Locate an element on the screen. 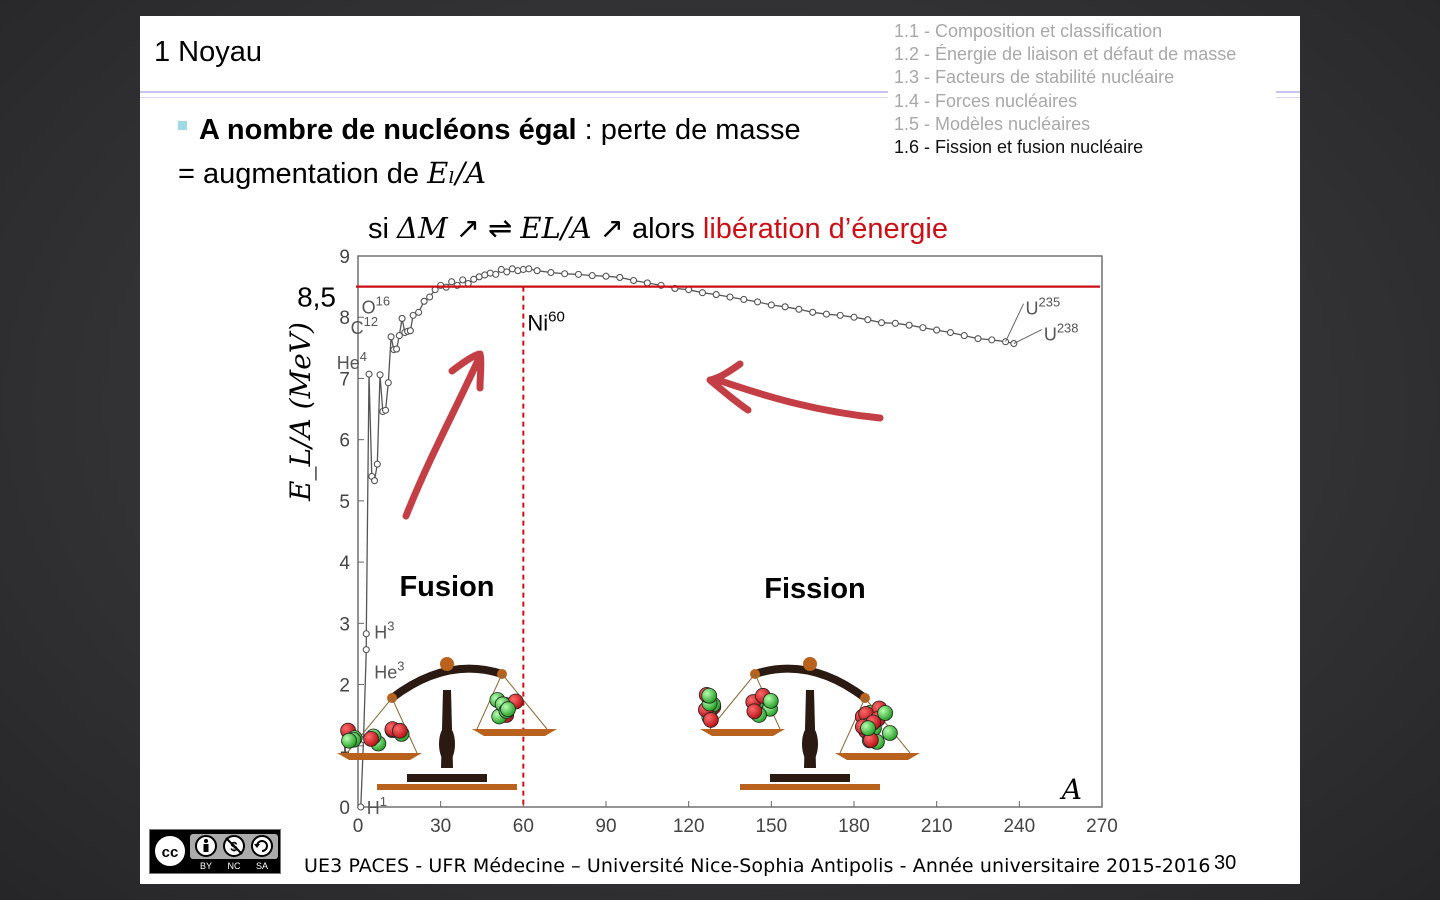 The image size is (1440, 900). point-label-leader is located at coordinates (1028, 336).